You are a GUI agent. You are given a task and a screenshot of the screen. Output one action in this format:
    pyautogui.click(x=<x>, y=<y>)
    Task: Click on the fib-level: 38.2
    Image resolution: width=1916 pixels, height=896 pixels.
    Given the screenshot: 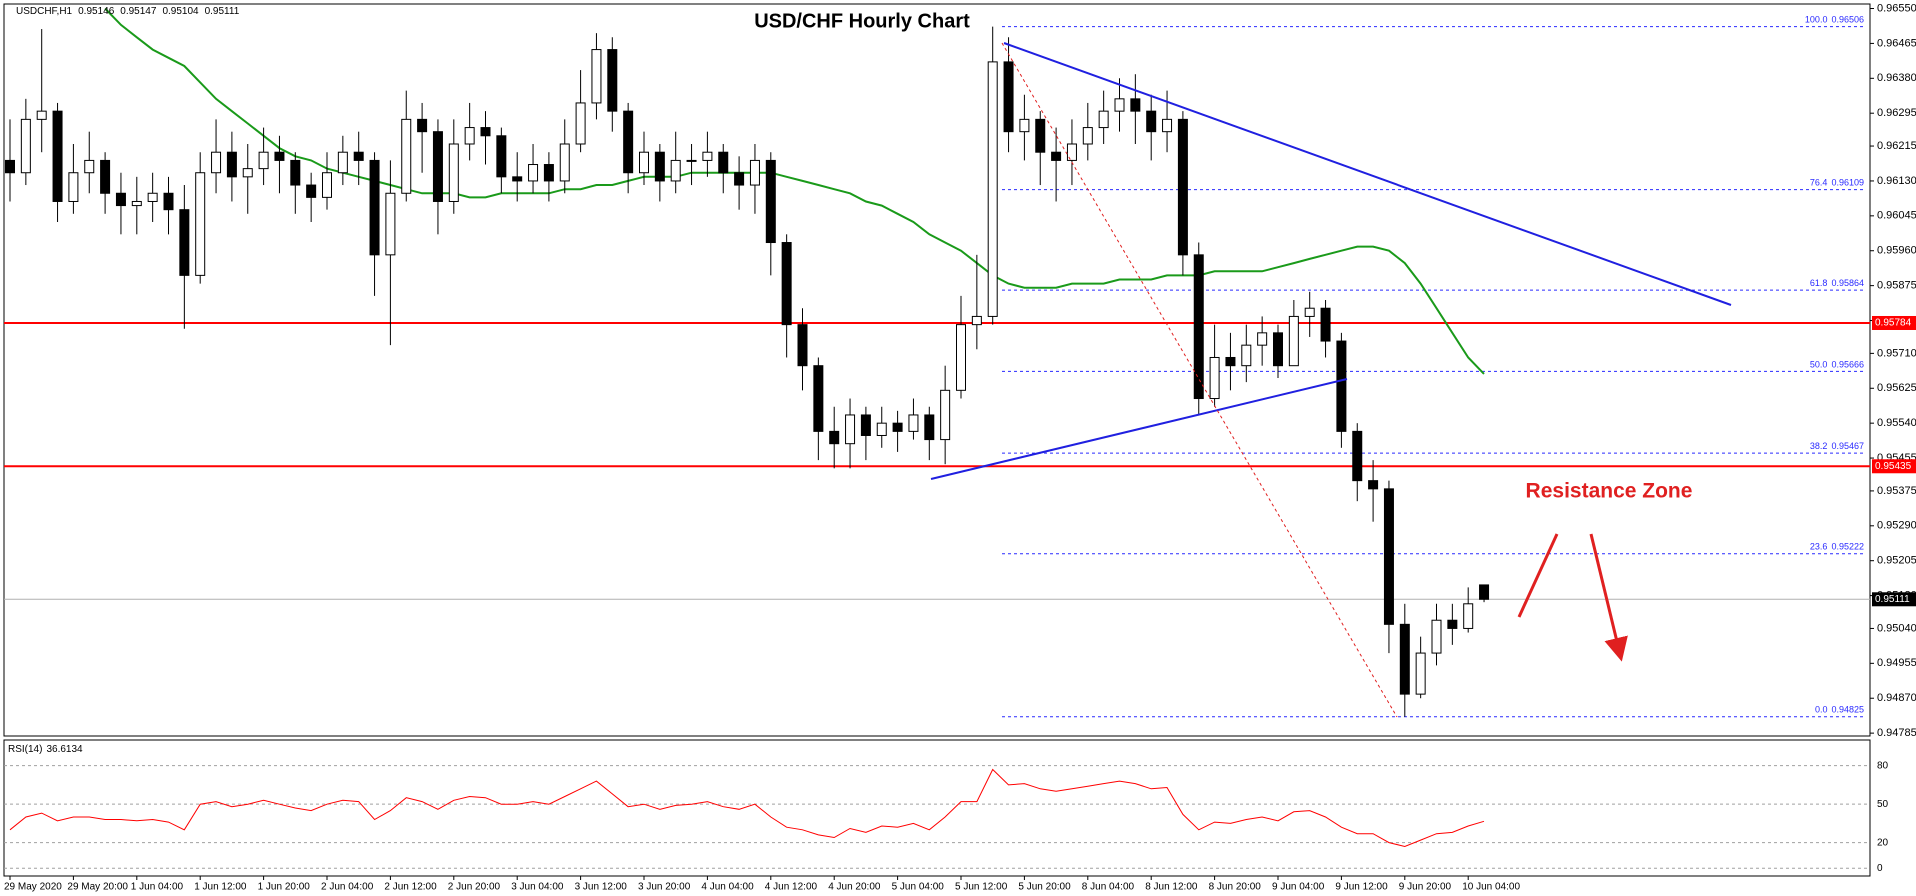 What is the action you would take?
    pyautogui.click(x=1819, y=447)
    